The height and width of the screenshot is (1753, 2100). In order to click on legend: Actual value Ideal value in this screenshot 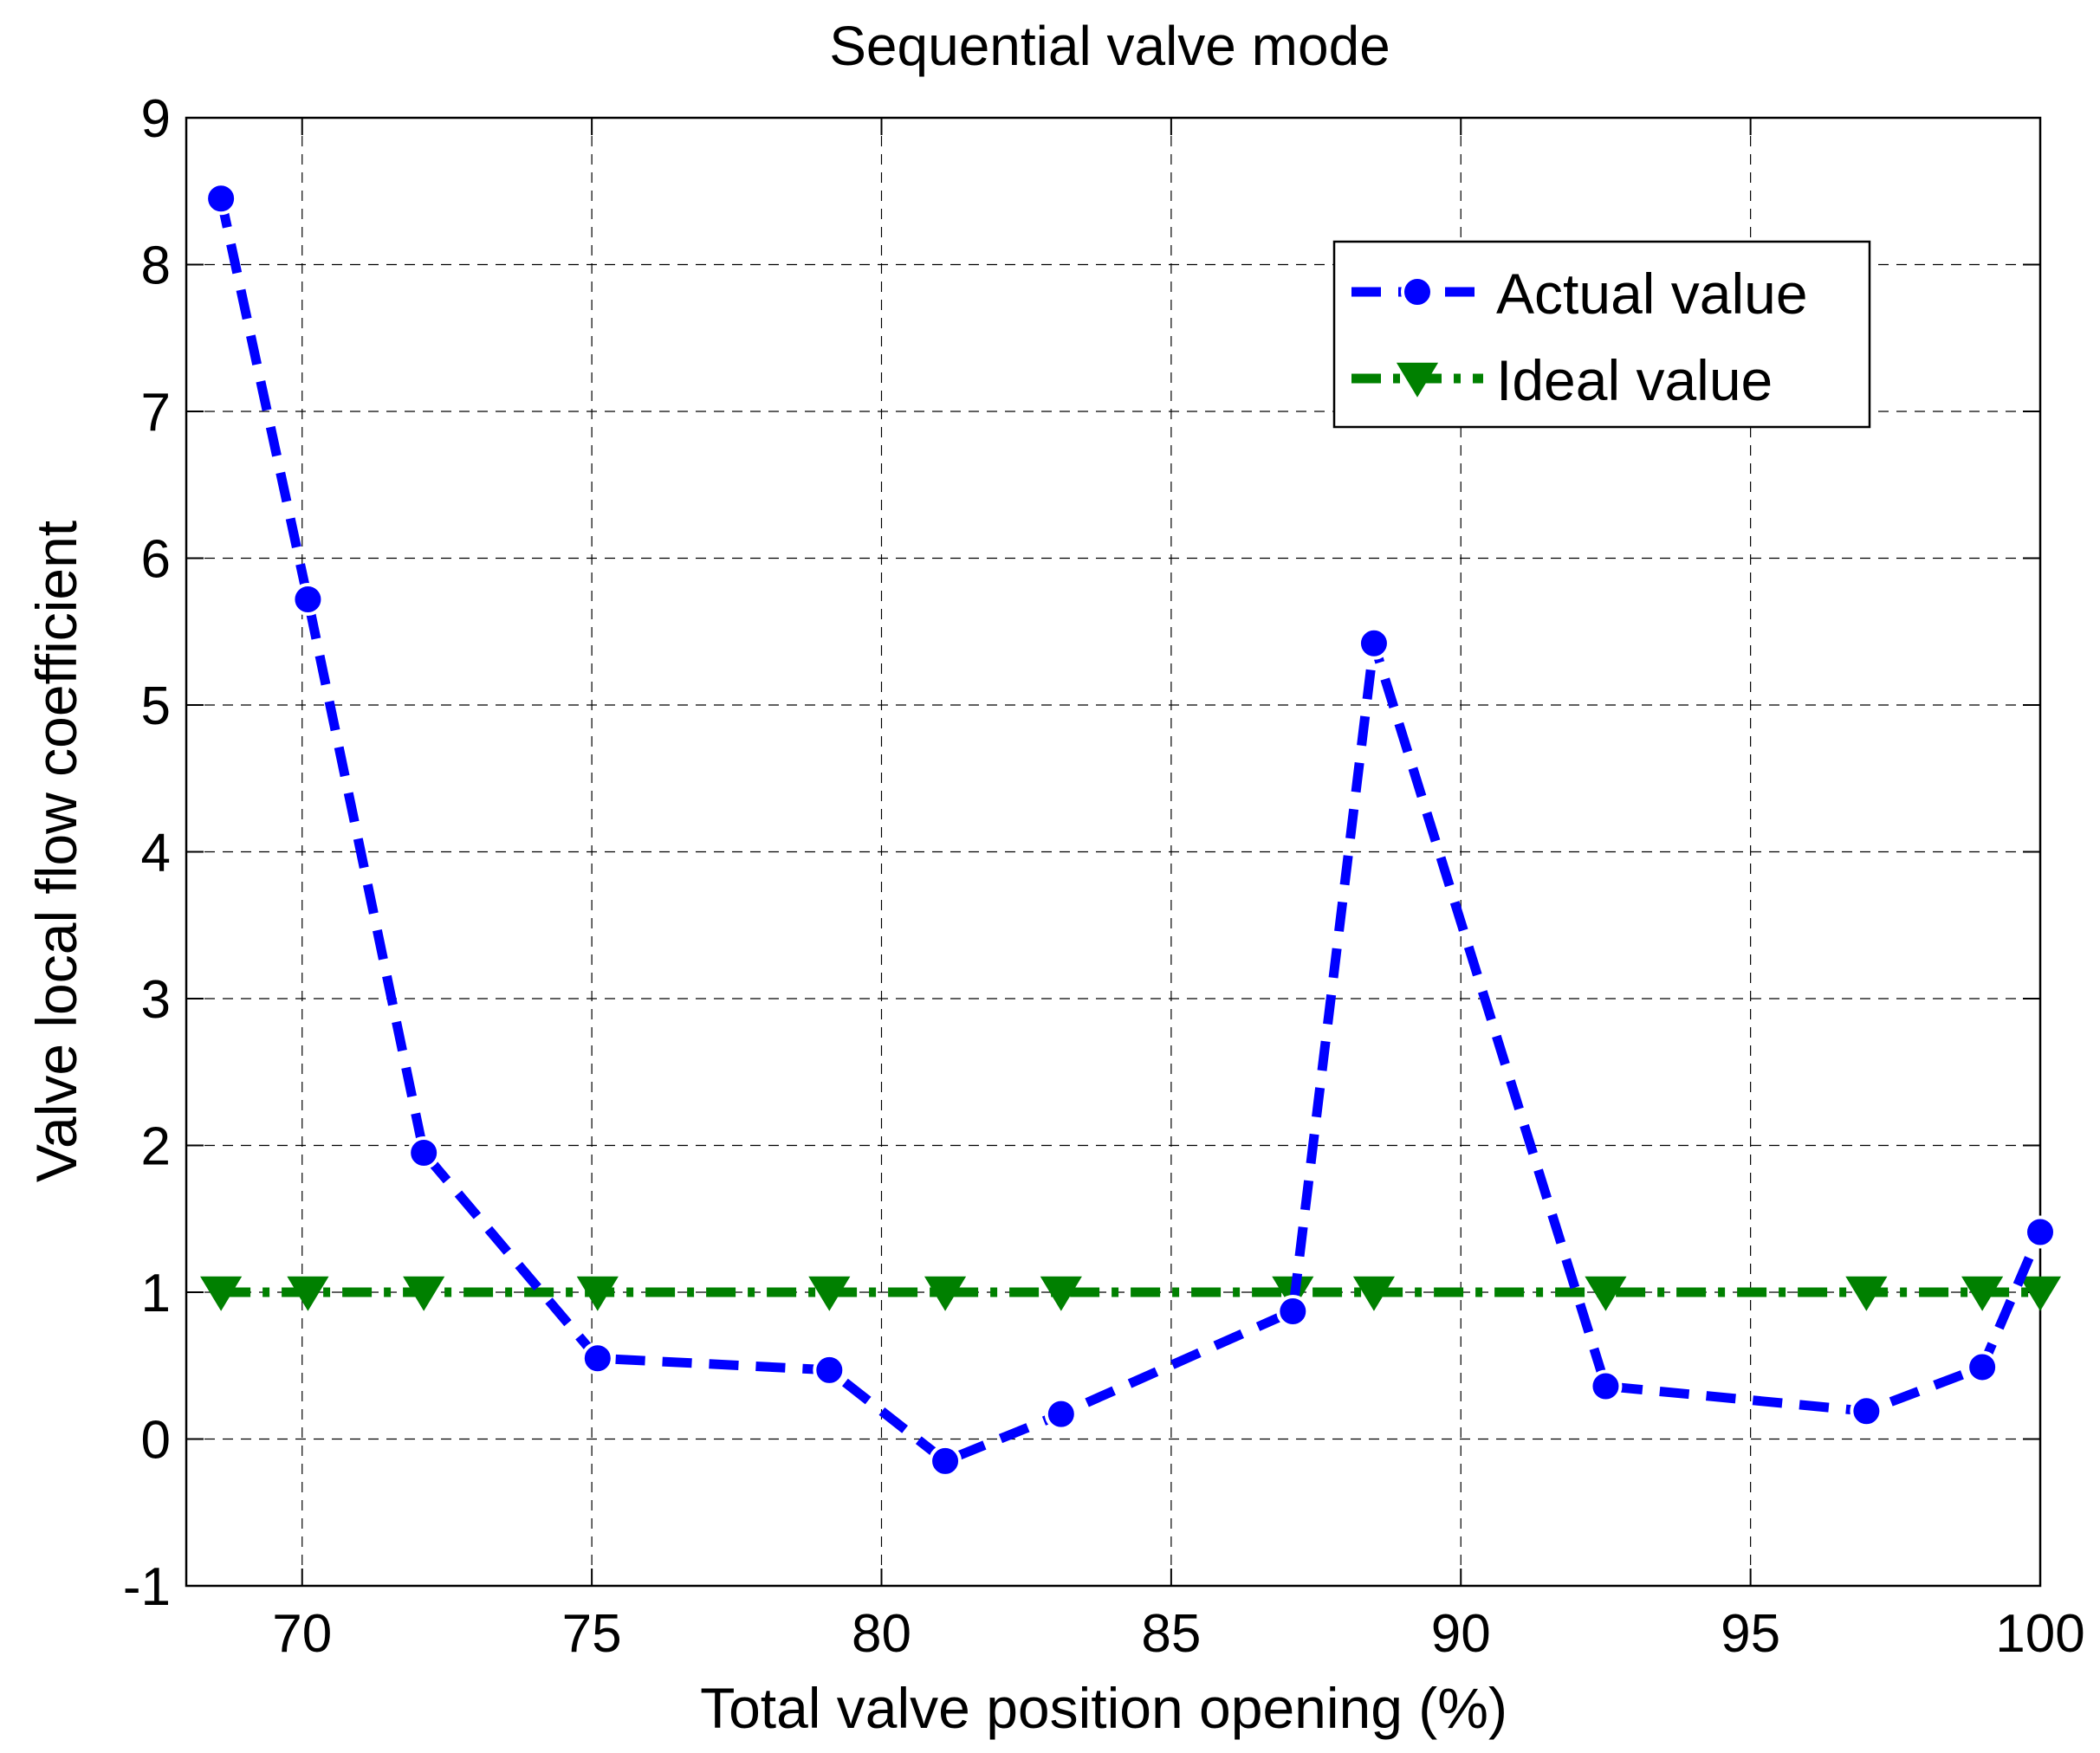, I will do `click(1602, 334)`.